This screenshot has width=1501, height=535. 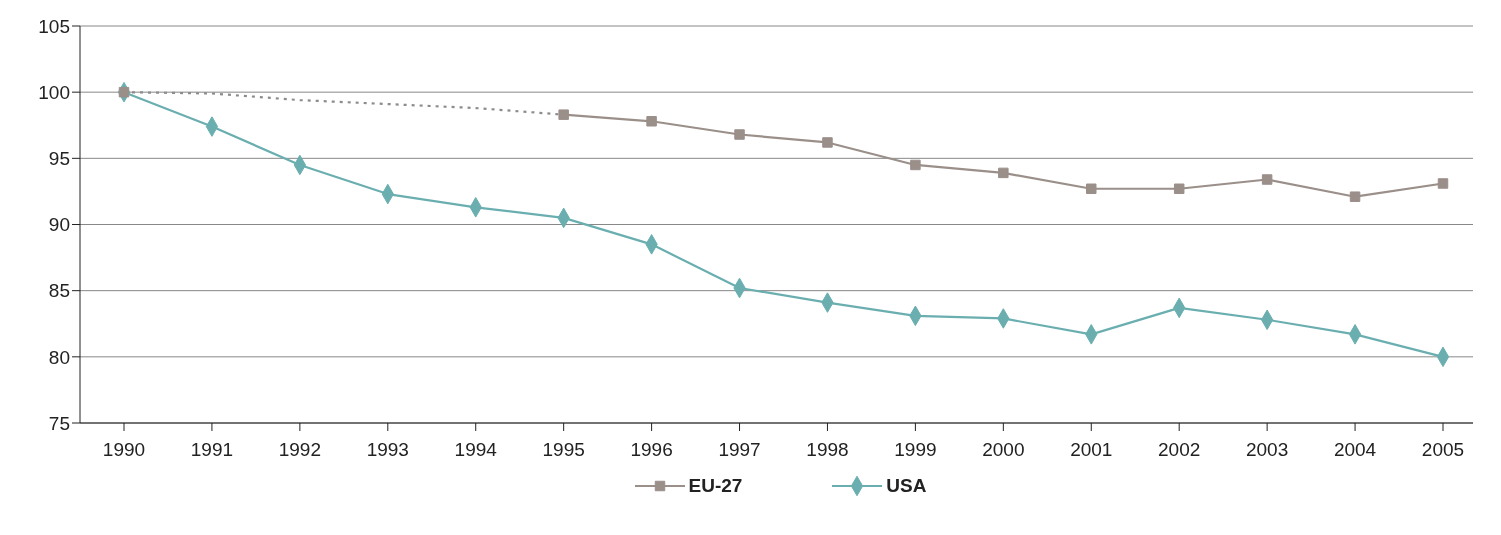 I want to click on x-tick-label: 2000, so click(x=1003, y=450).